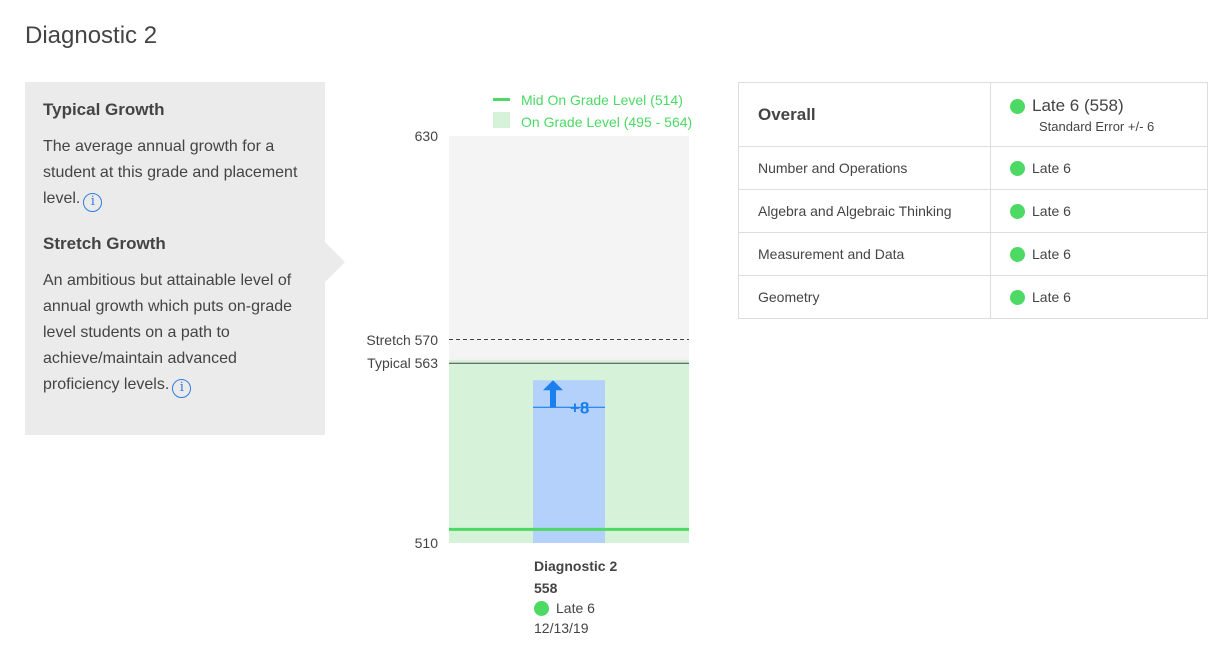 The image size is (1228, 647). I want to click on standard-error: Standard Error +/- 6, so click(1097, 126).